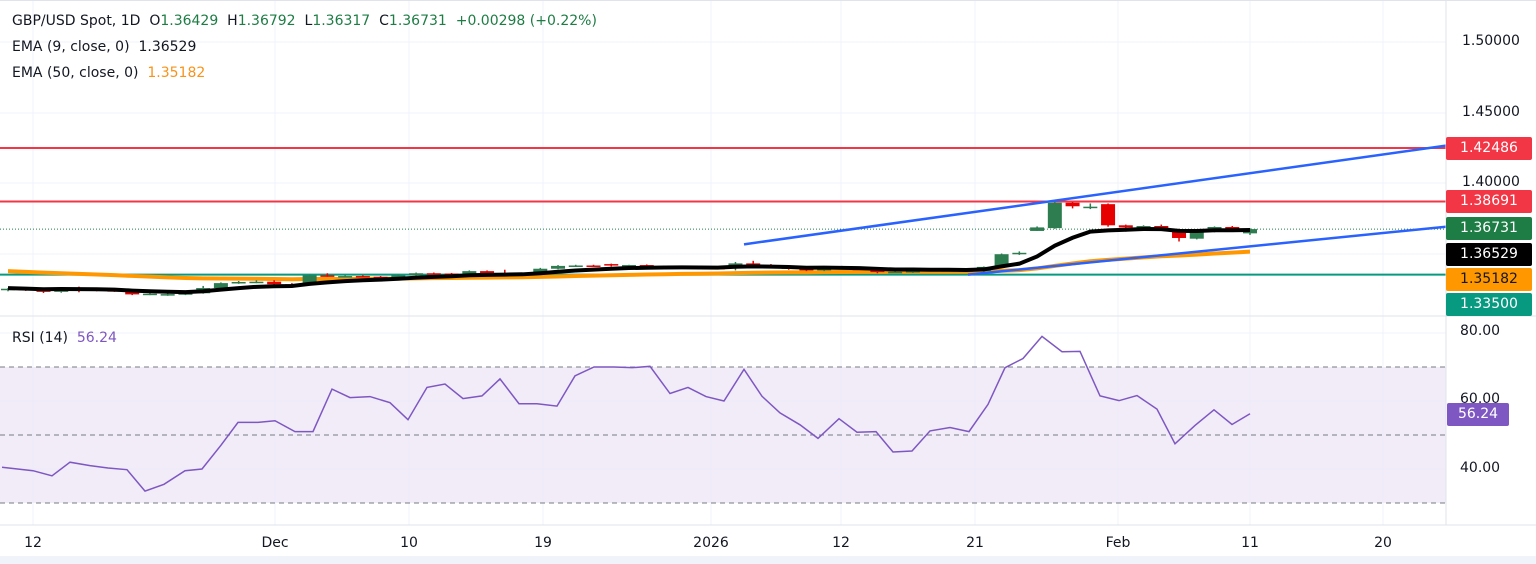 The height and width of the screenshot is (564, 1536). Describe the element at coordinates (975, 543) in the screenshot. I see `time-label: 21` at that location.